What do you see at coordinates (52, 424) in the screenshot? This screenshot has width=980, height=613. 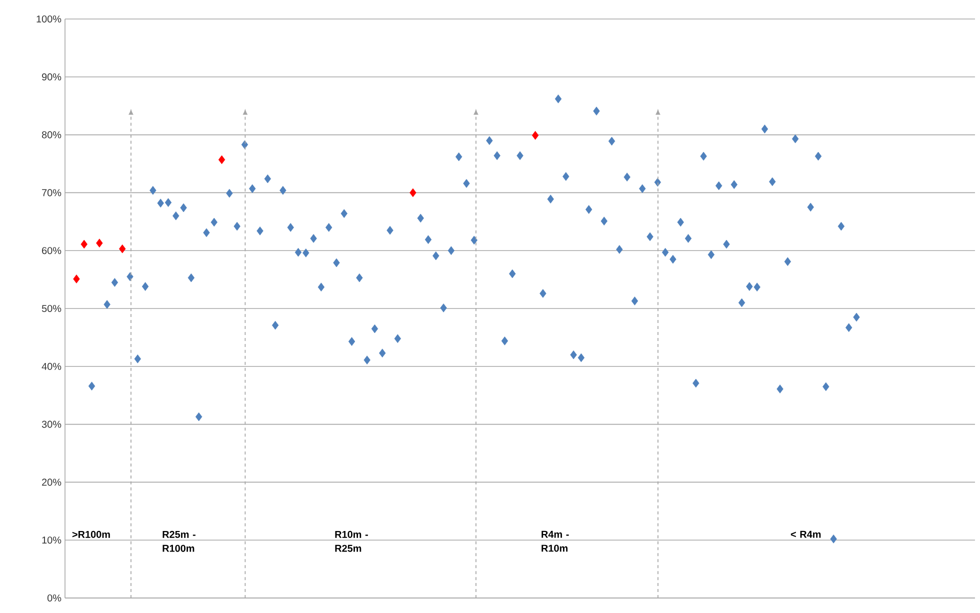 I see `y-tick-label: 30%` at bounding box center [52, 424].